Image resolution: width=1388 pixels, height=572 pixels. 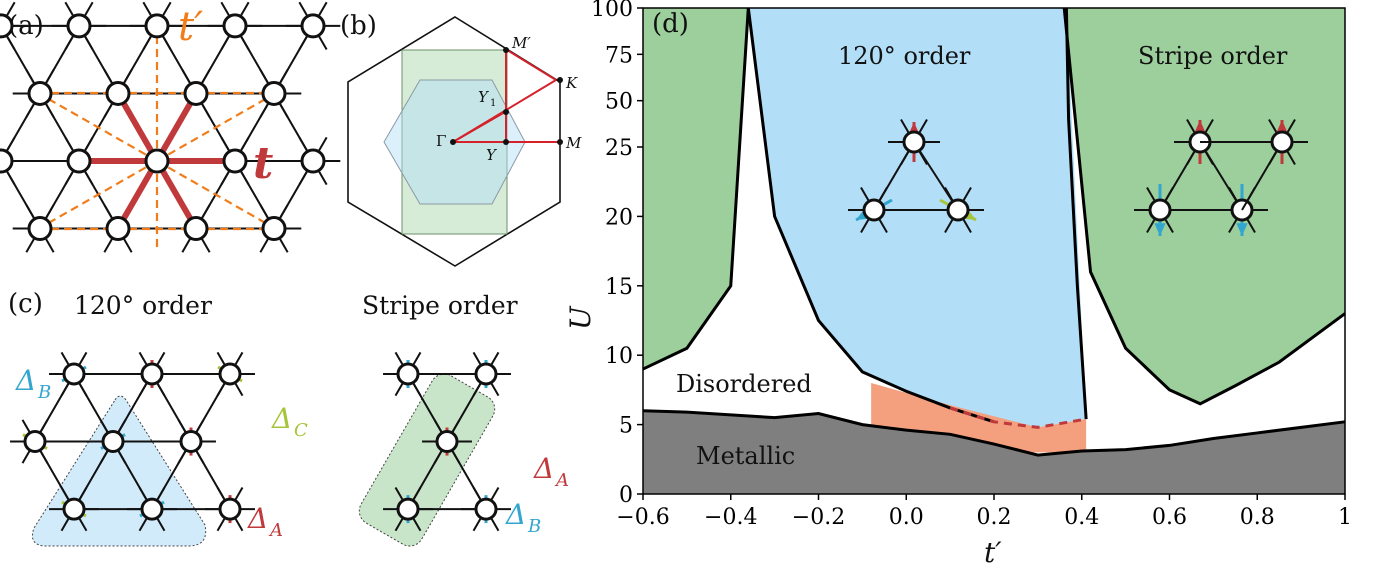 What do you see at coordinates (25, 304) in the screenshot?
I see `panel-c-label: (c)` at bounding box center [25, 304].